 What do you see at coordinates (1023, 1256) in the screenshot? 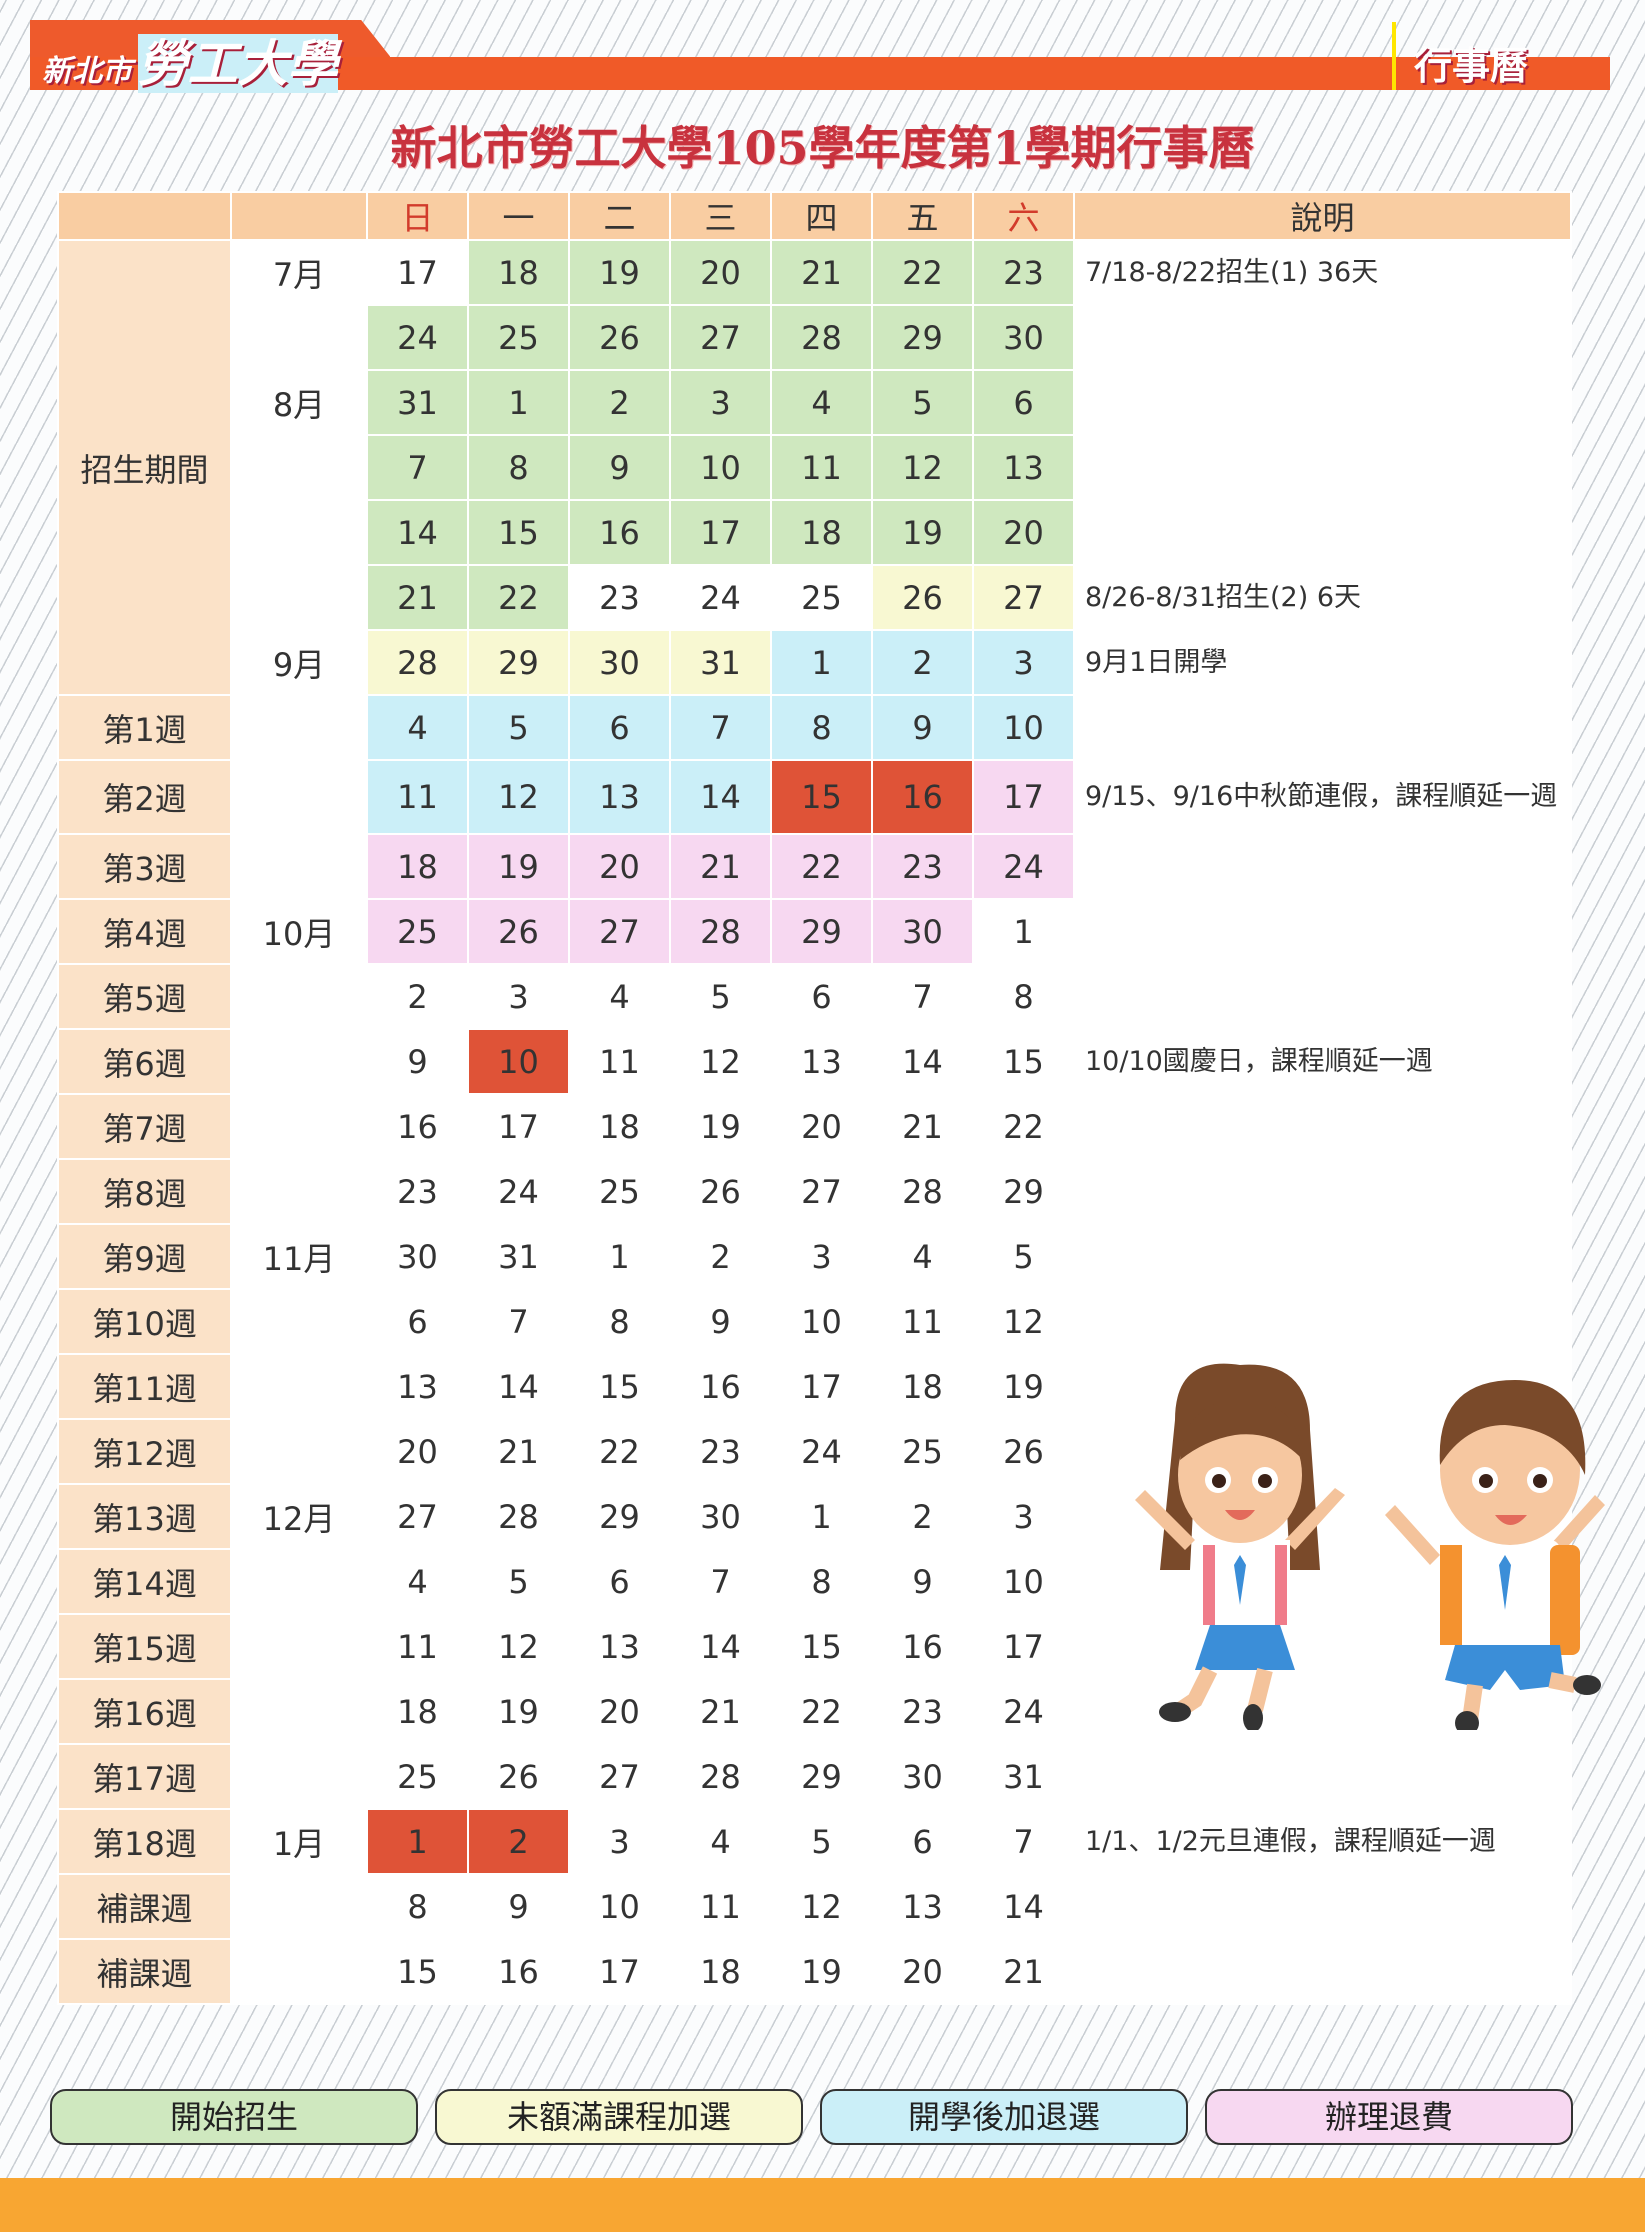
I see `day-cell: 5` at bounding box center [1023, 1256].